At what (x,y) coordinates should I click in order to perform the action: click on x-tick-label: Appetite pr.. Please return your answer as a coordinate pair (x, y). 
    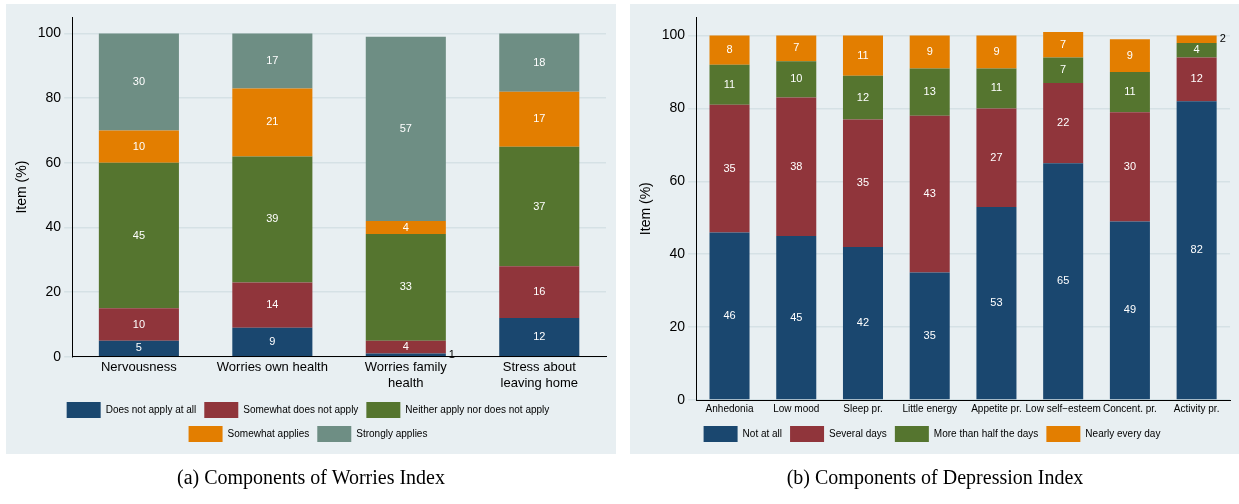
    Looking at the image, I should click on (996, 408).